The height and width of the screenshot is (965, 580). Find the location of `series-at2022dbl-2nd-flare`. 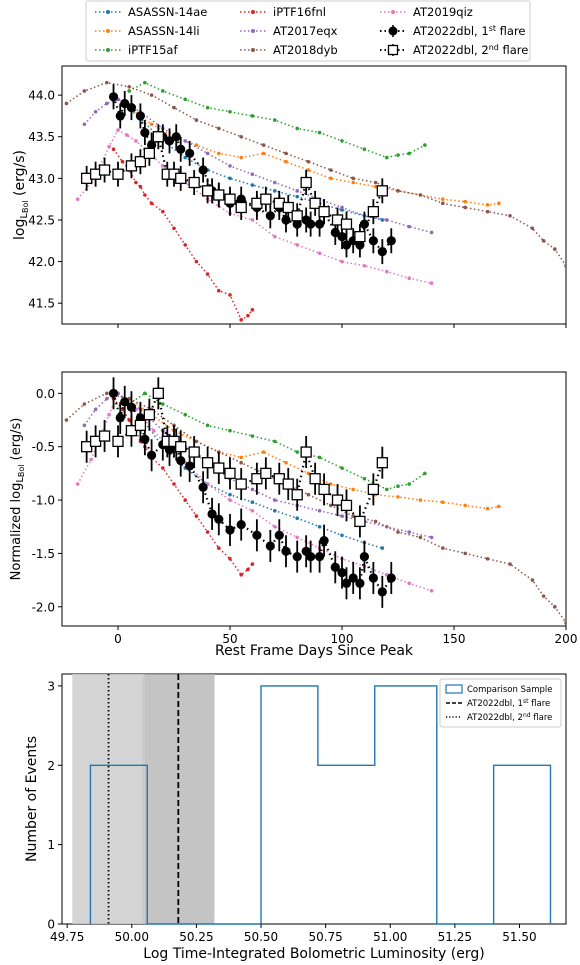

series-at2022dbl-2nd-flare is located at coordinates (234, 187).